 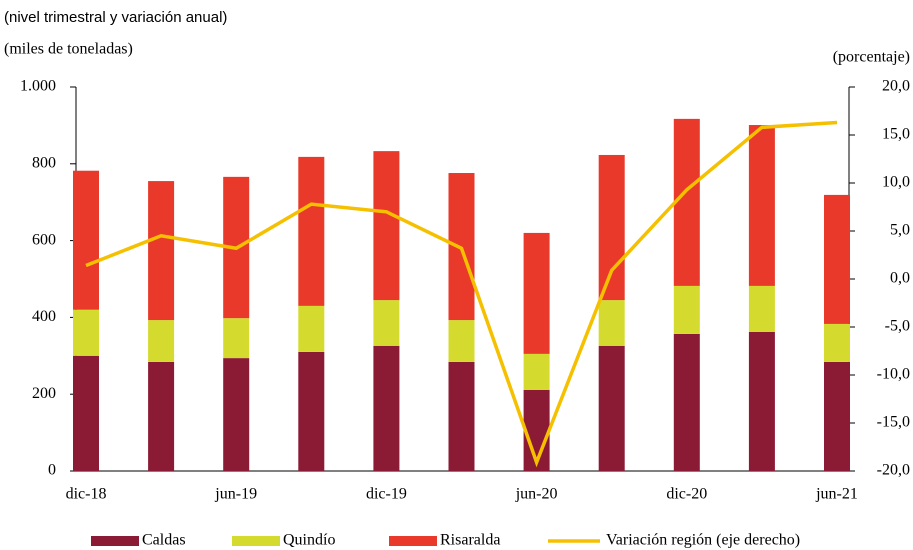 What do you see at coordinates (470, 540) in the screenshot?
I see `legend-label: Risaralda` at bounding box center [470, 540].